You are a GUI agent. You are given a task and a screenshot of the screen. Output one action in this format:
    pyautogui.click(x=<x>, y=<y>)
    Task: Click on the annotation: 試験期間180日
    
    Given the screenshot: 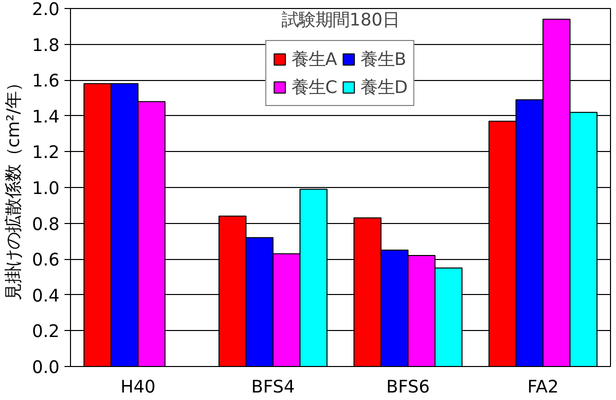 What is the action you would take?
    pyautogui.click(x=340, y=20)
    